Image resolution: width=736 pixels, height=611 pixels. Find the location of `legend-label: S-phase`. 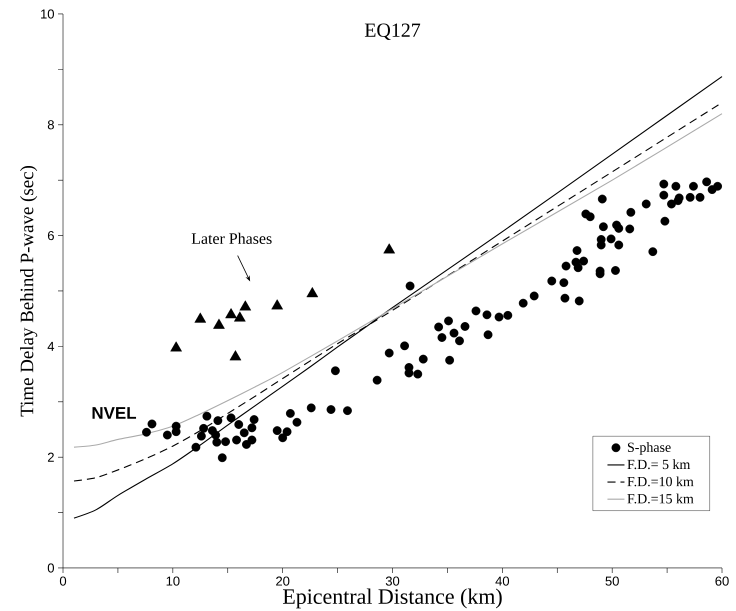

legend-label: S-phase is located at coordinates (649, 448).